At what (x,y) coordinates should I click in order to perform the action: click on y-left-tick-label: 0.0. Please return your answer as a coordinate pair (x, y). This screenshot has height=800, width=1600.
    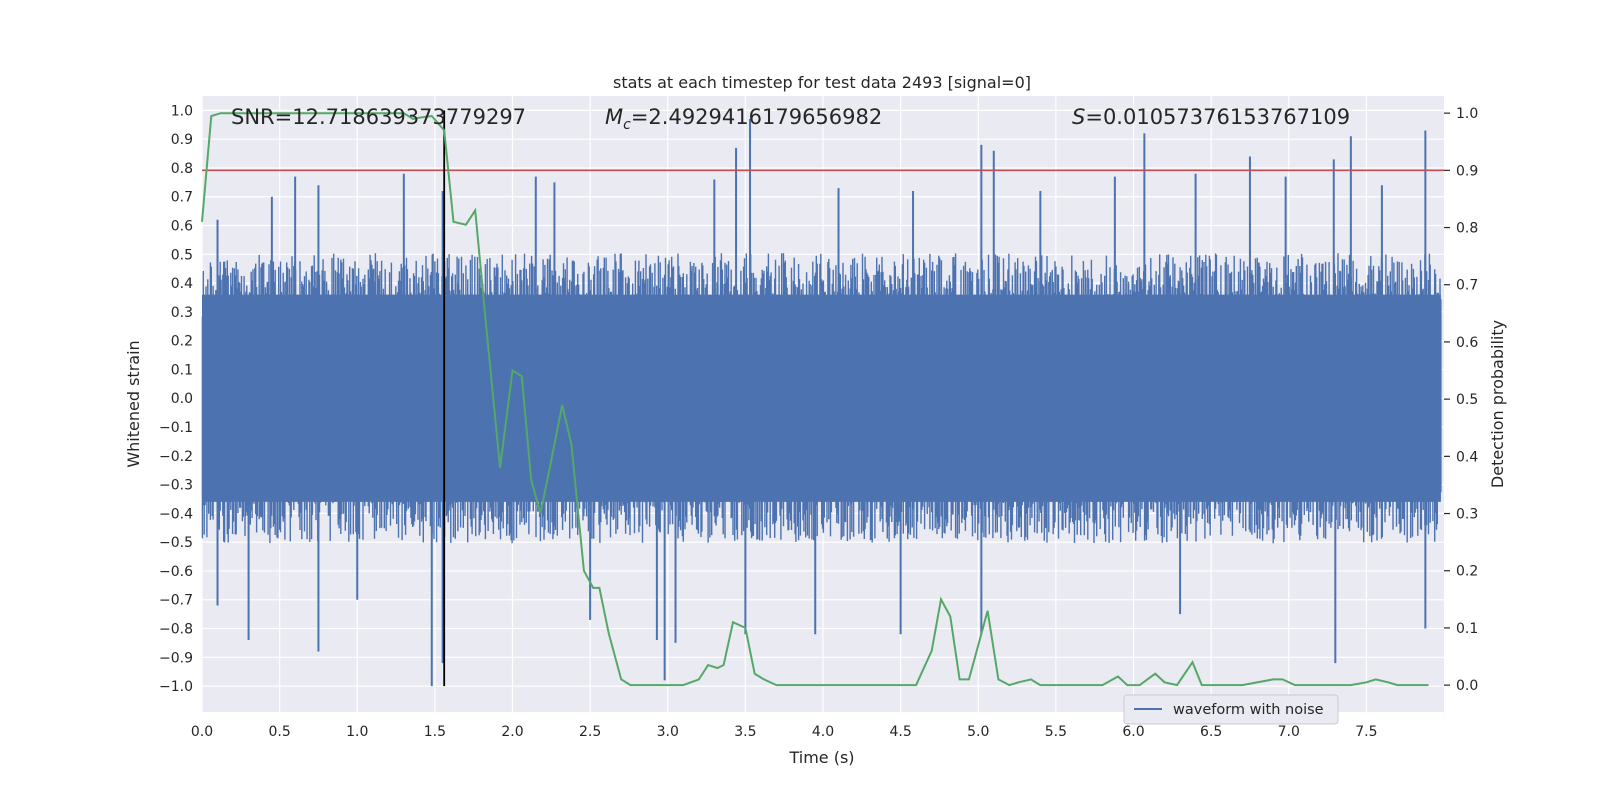
    Looking at the image, I should click on (182, 399).